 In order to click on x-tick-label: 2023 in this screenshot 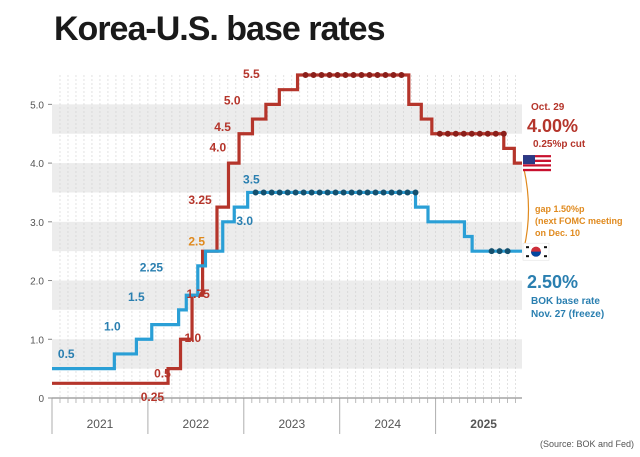, I will do `click(291, 424)`.